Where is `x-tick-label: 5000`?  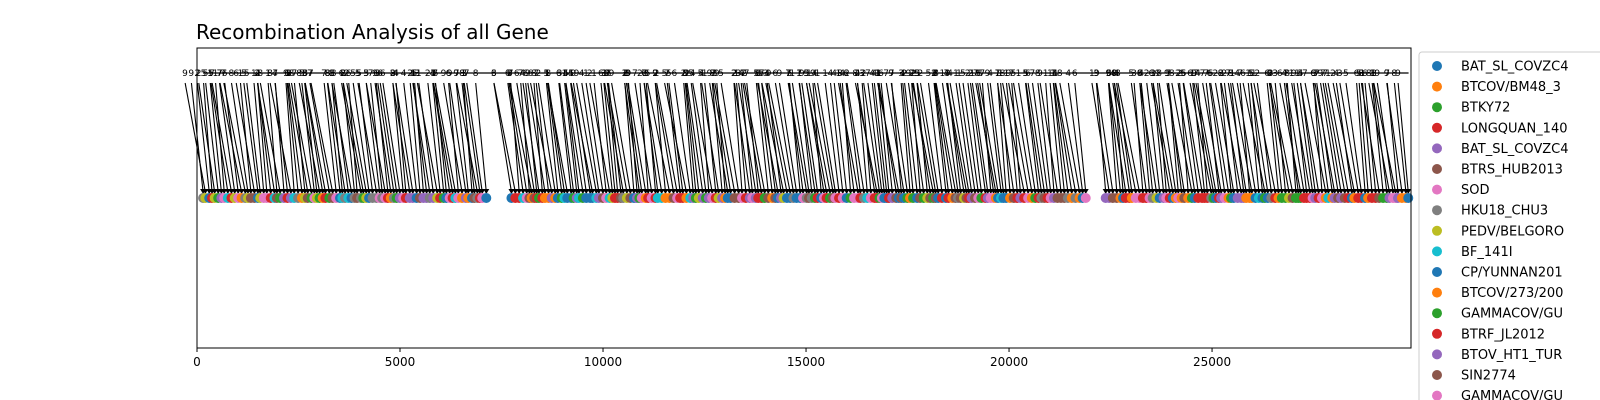 x-tick-label: 5000 is located at coordinates (400, 362).